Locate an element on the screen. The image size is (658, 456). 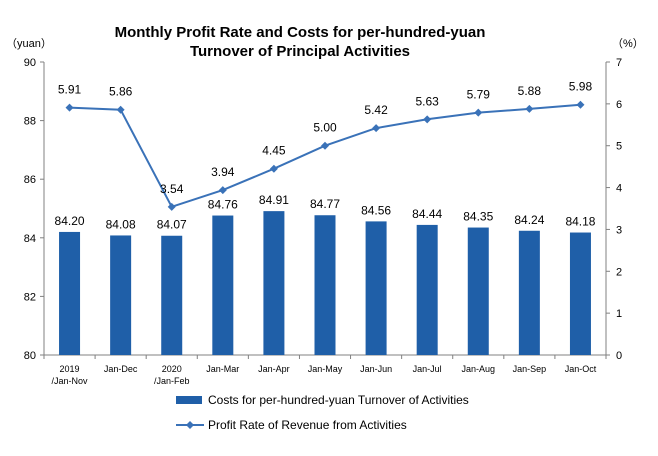
right-axis-tick-label: 2 is located at coordinates (619, 272).